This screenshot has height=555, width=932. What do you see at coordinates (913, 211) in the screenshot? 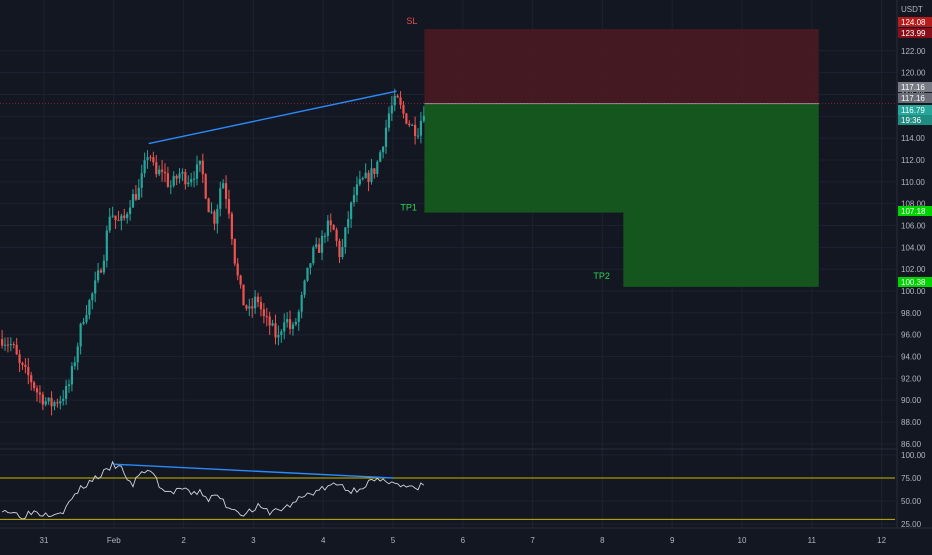
I see `price-tag-label: 107.18` at bounding box center [913, 211].